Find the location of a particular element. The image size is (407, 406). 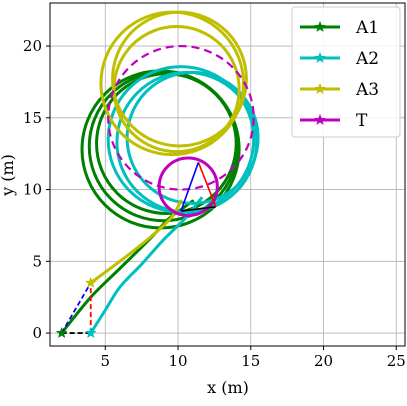

y-tick-label: 15 is located at coordinates (32, 118).